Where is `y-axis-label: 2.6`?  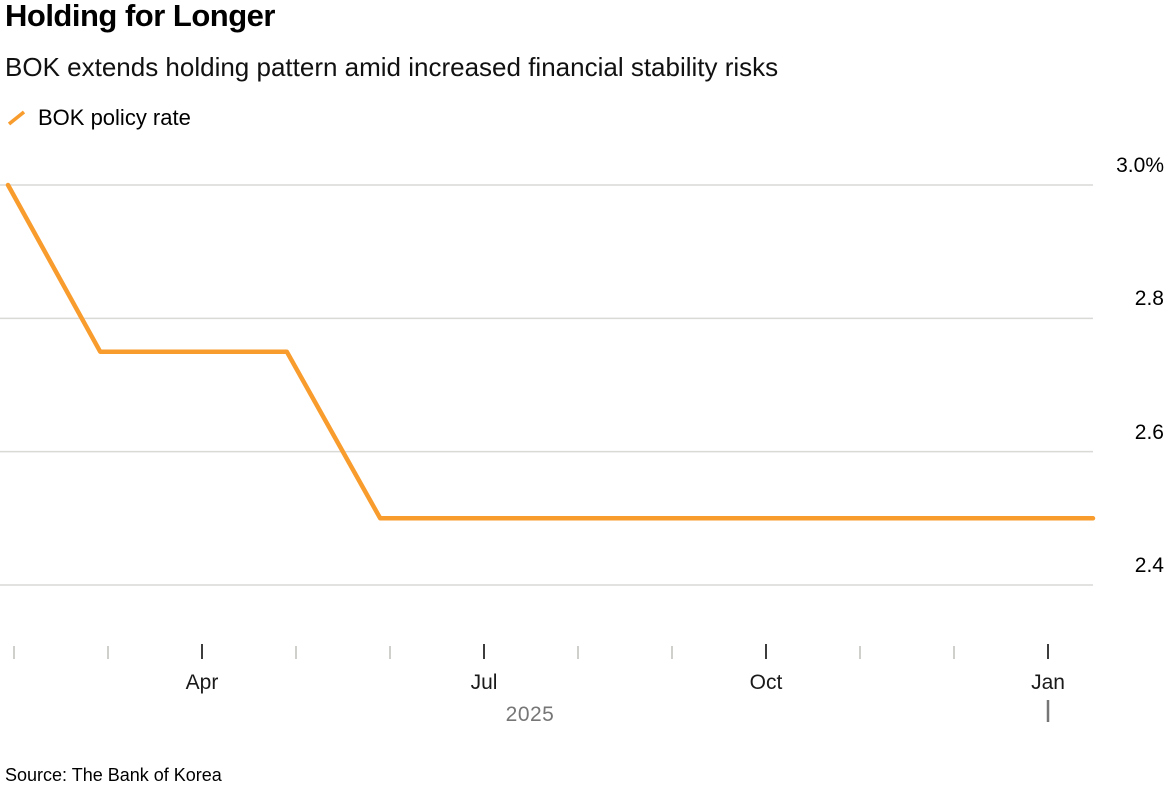 y-axis-label: 2.6 is located at coordinates (1149, 432).